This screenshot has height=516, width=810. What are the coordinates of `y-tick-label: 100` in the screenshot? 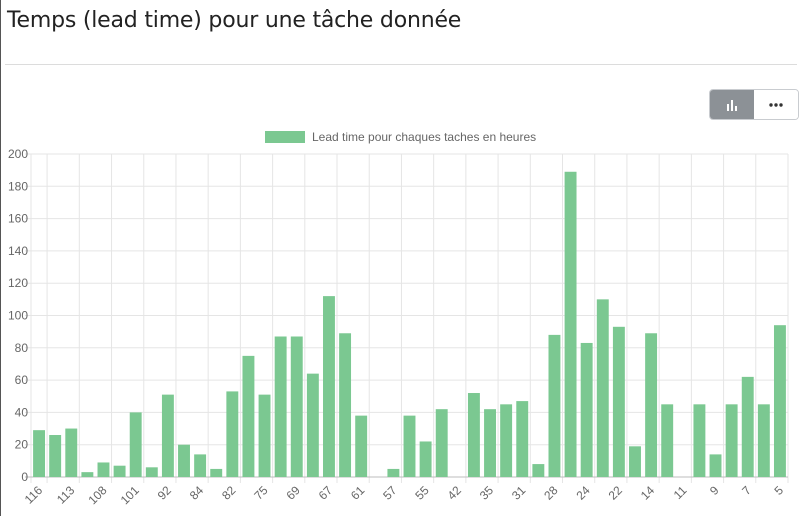 It's located at (18, 316).